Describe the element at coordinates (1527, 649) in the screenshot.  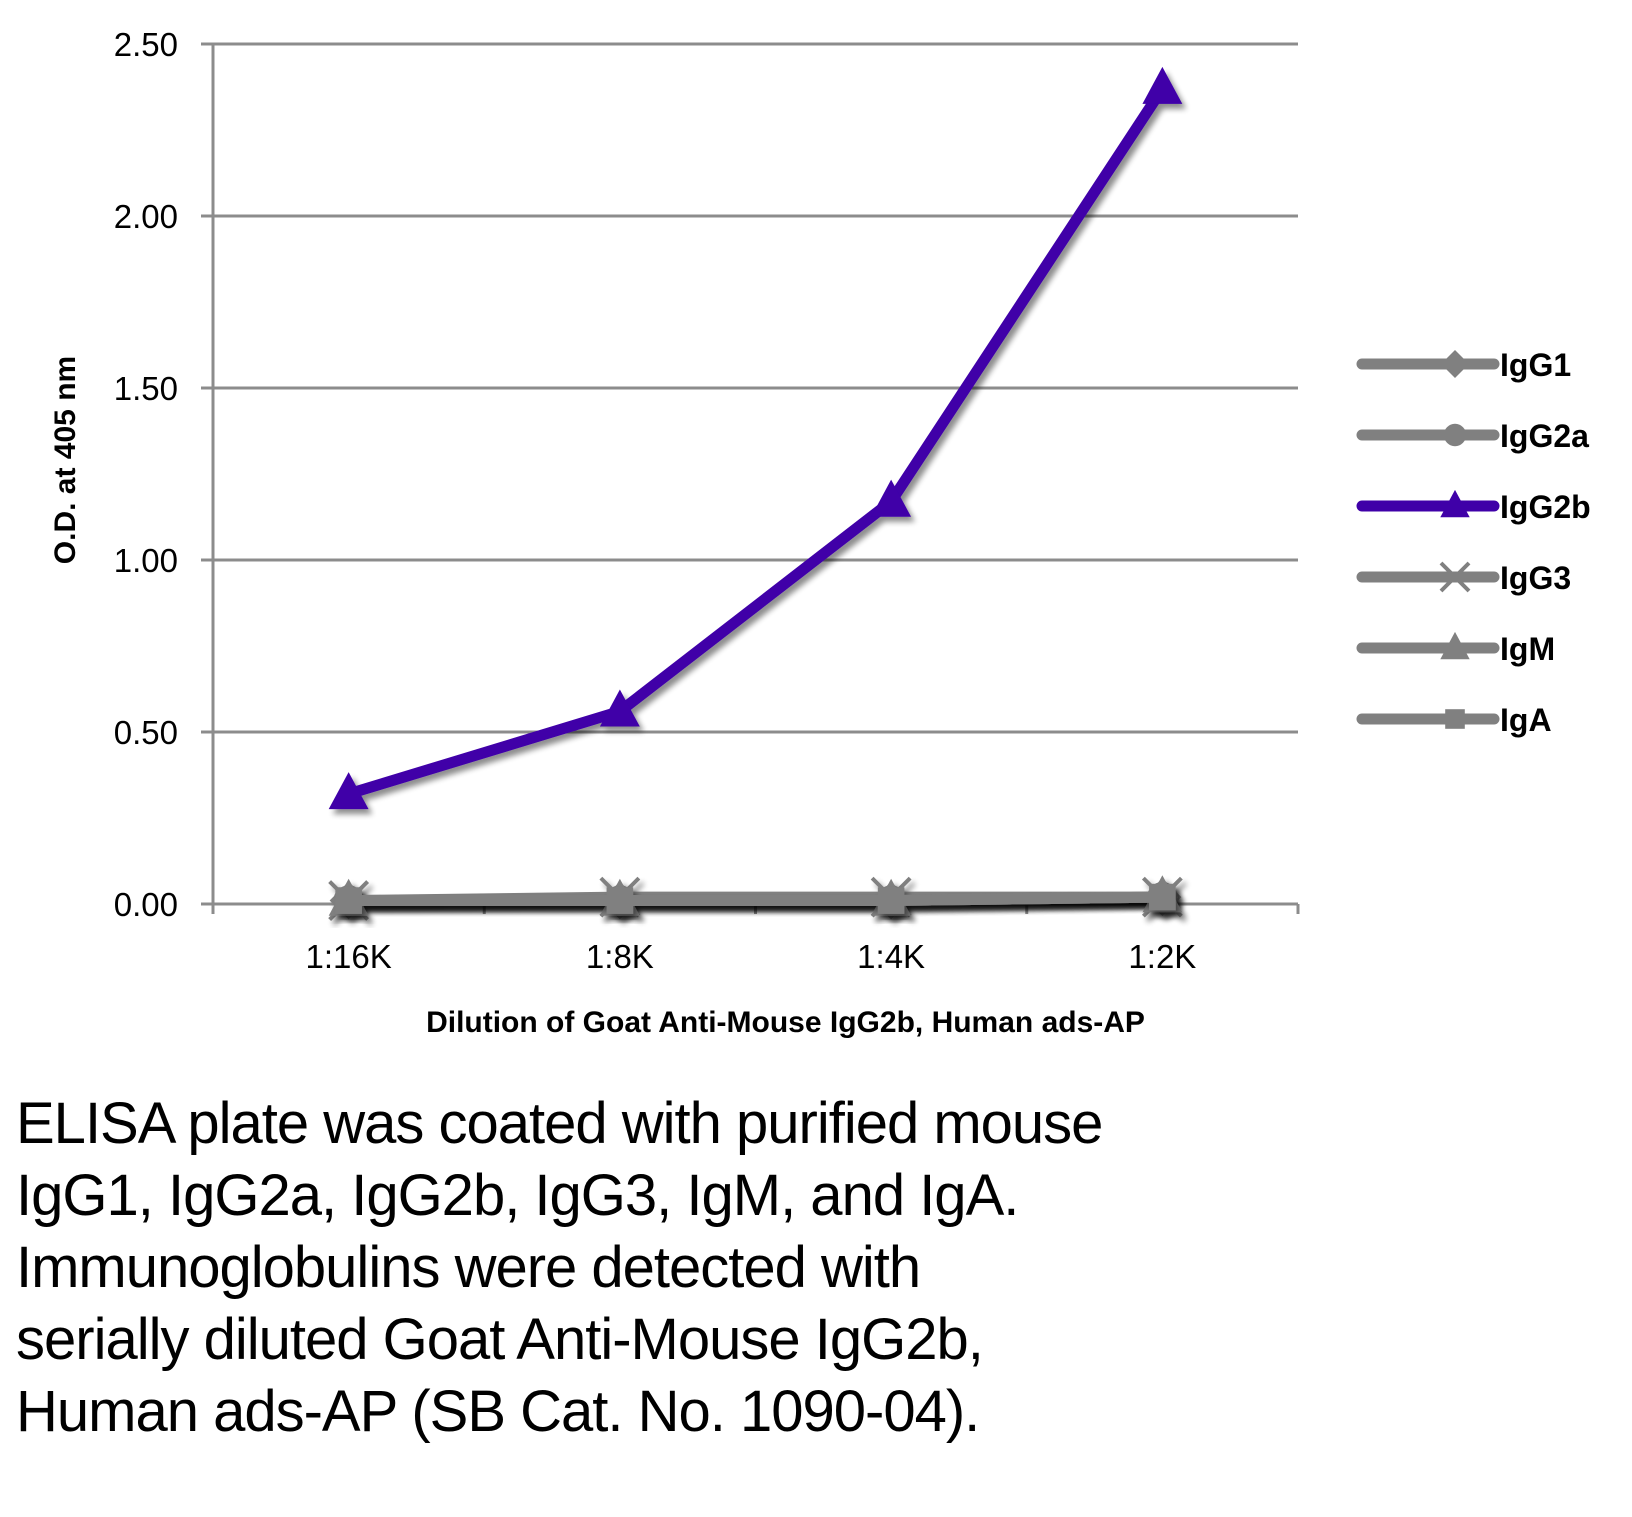
I see `legend-label: IgM` at that location.